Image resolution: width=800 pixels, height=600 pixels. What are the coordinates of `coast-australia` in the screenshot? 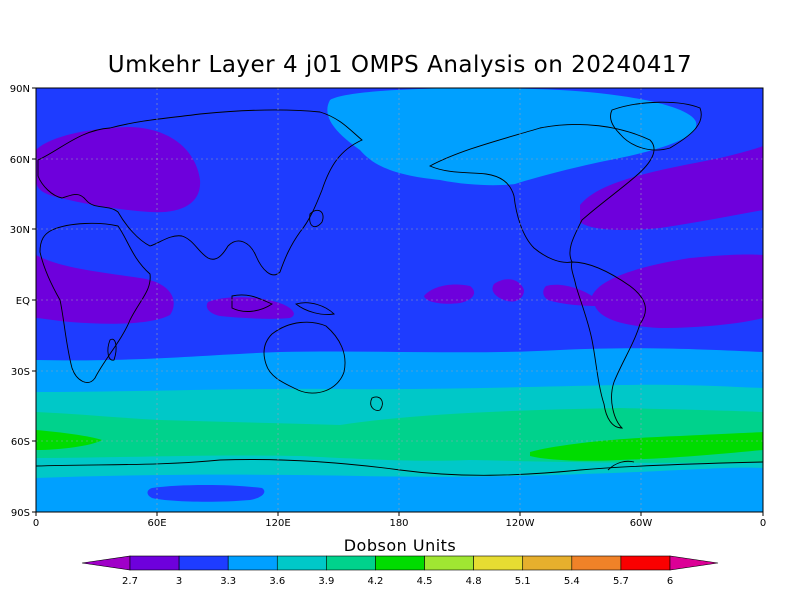 It's located at (304, 357).